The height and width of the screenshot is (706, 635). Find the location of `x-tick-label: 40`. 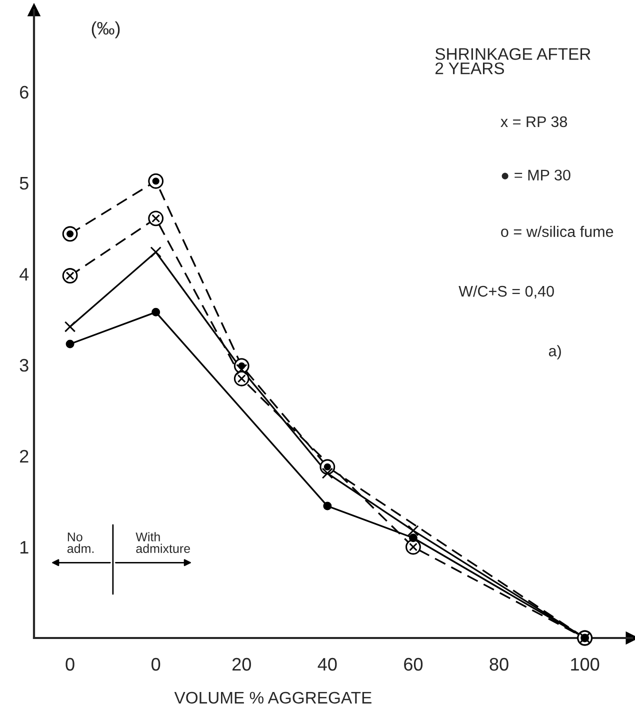

x-tick-label: 40 is located at coordinates (327, 664).